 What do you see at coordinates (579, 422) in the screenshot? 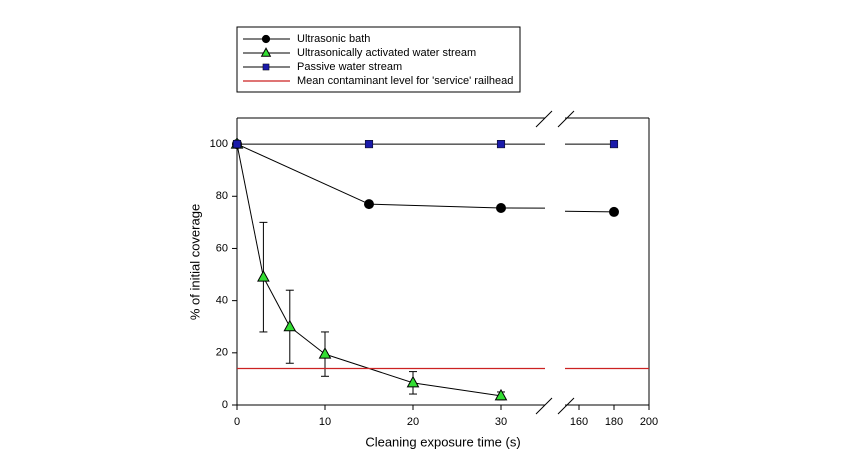
I see `x-tick-label: 160` at bounding box center [579, 422].